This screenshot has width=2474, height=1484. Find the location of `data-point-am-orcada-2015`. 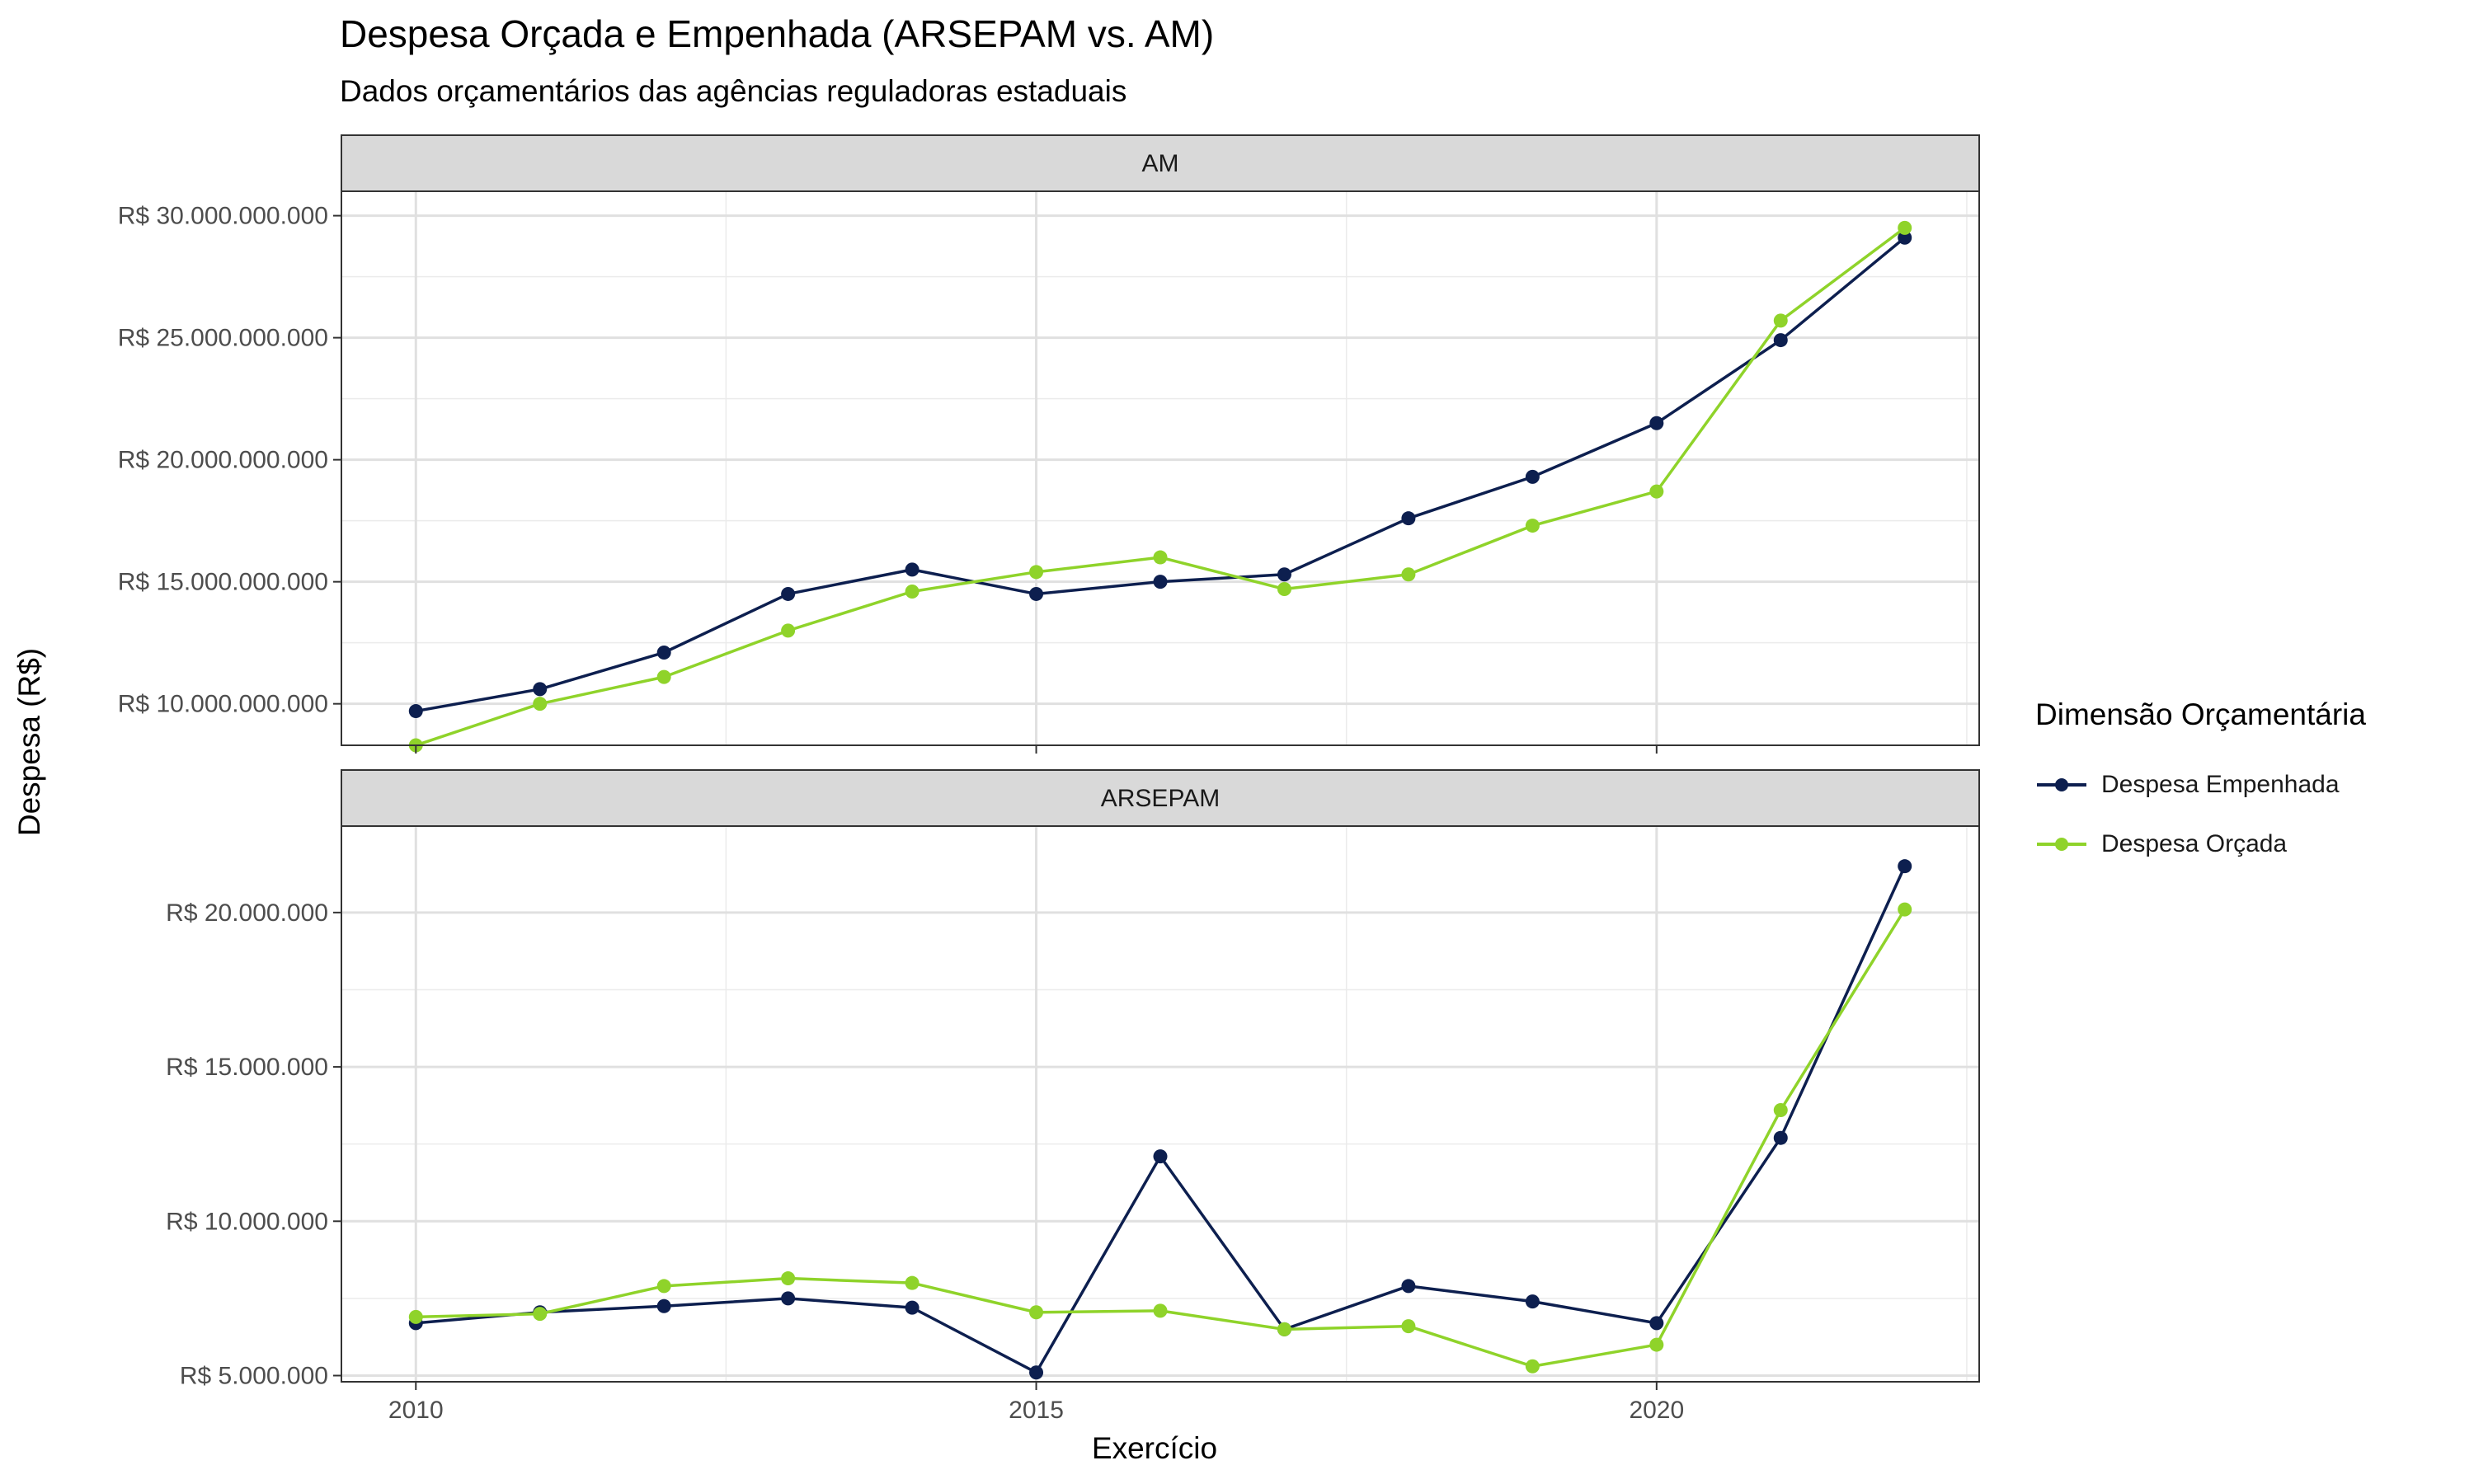

data-point-am-orcada-2015 is located at coordinates (1036, 572).